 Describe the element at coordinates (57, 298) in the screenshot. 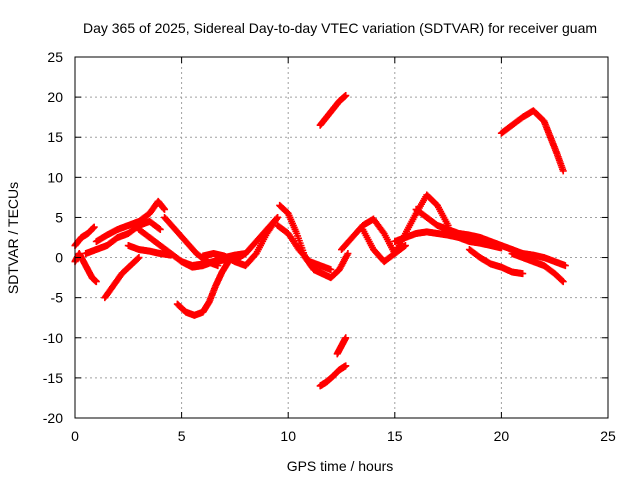

I see `y-tick-label: -5` at that location.